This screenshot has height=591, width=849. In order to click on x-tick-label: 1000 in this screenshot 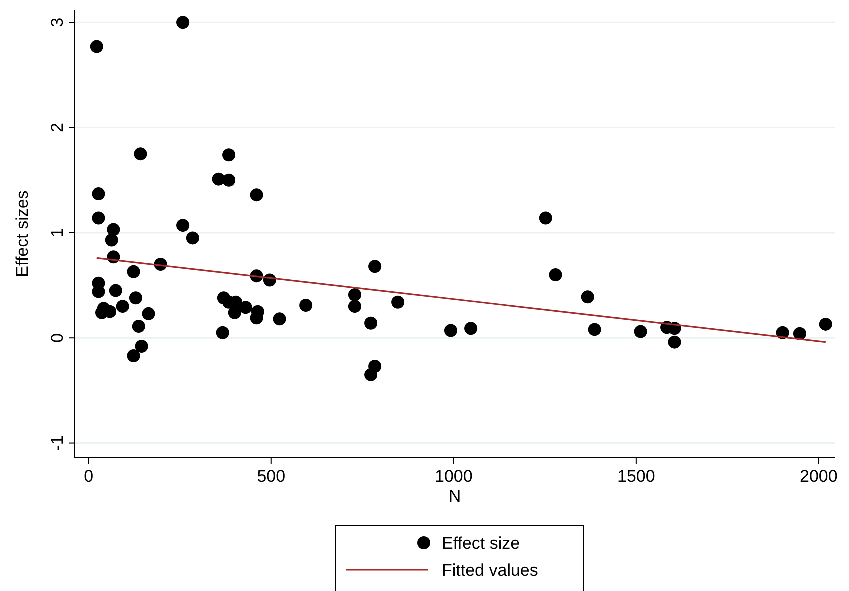, I will do `click(453, 476)`.